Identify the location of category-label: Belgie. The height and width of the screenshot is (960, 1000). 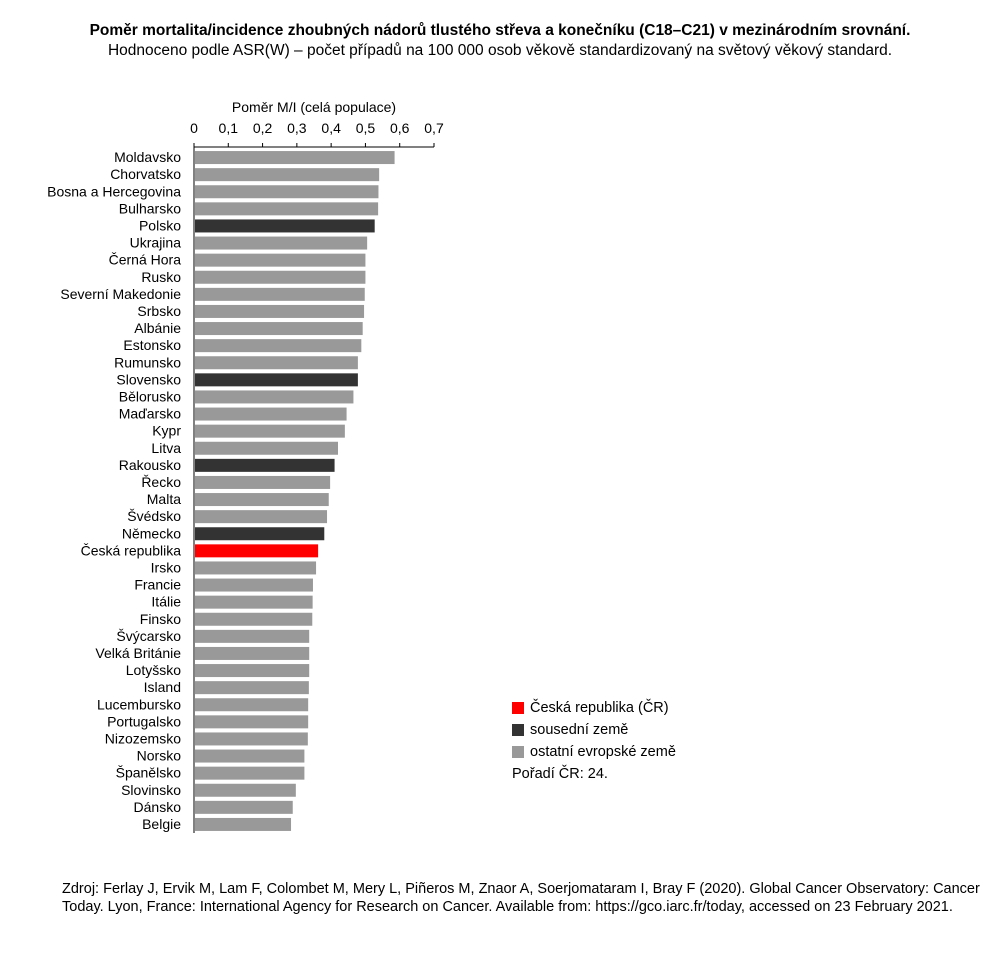
(161, 824).